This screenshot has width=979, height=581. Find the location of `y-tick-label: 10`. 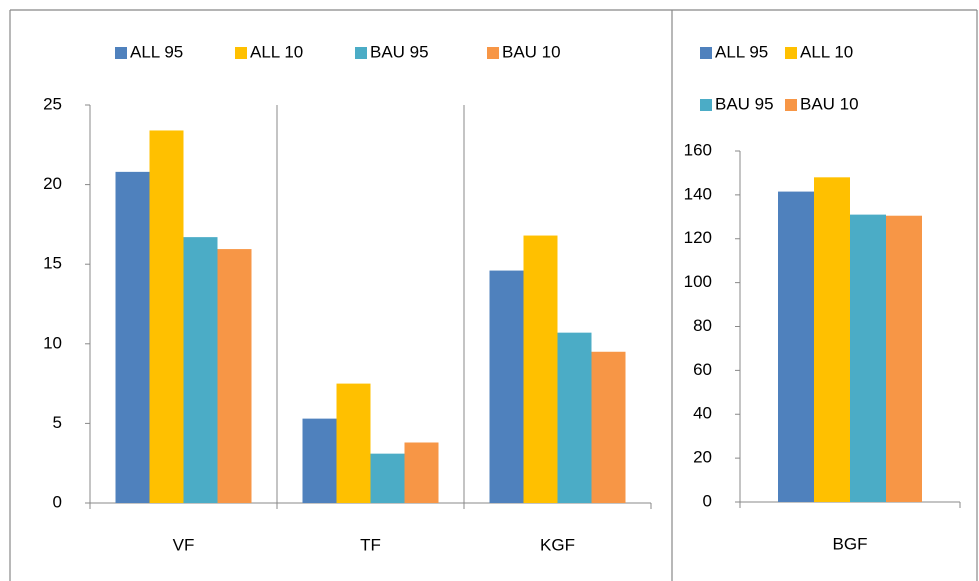

y-tick-label: 10 is located at coordinates (52, 342).